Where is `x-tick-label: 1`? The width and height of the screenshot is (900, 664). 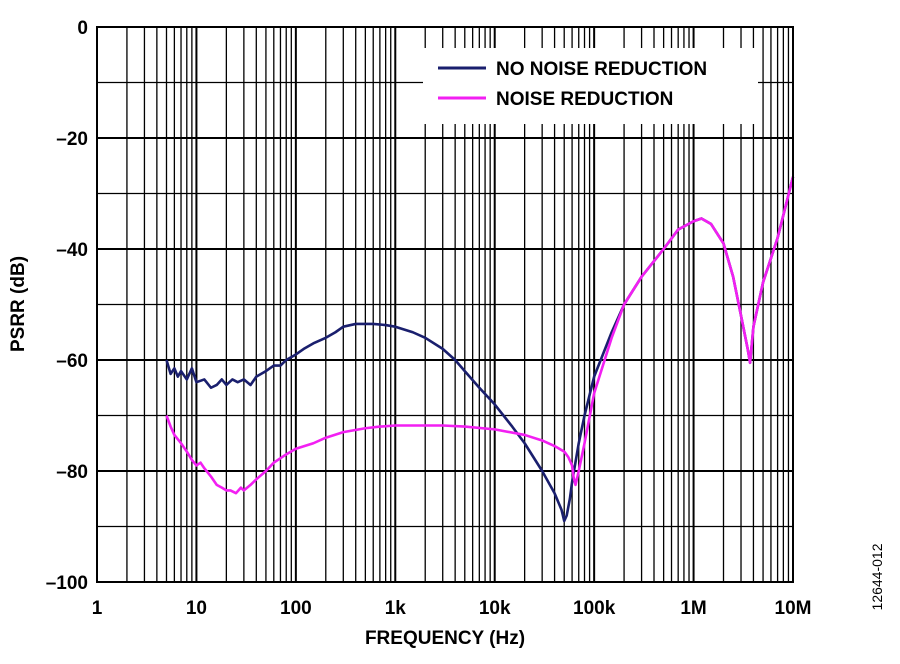
x-tick-label: 1 is located at coordinates (97, 608).